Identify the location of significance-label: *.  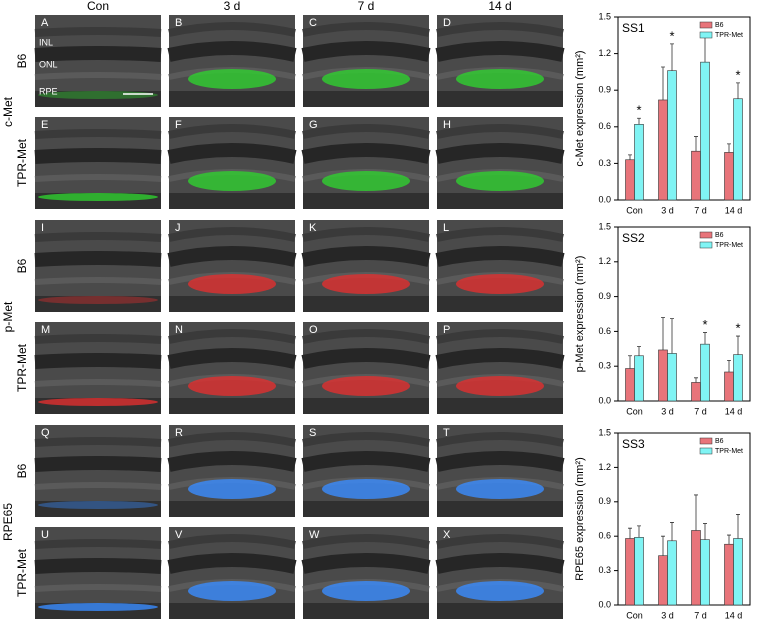
(737, 74).